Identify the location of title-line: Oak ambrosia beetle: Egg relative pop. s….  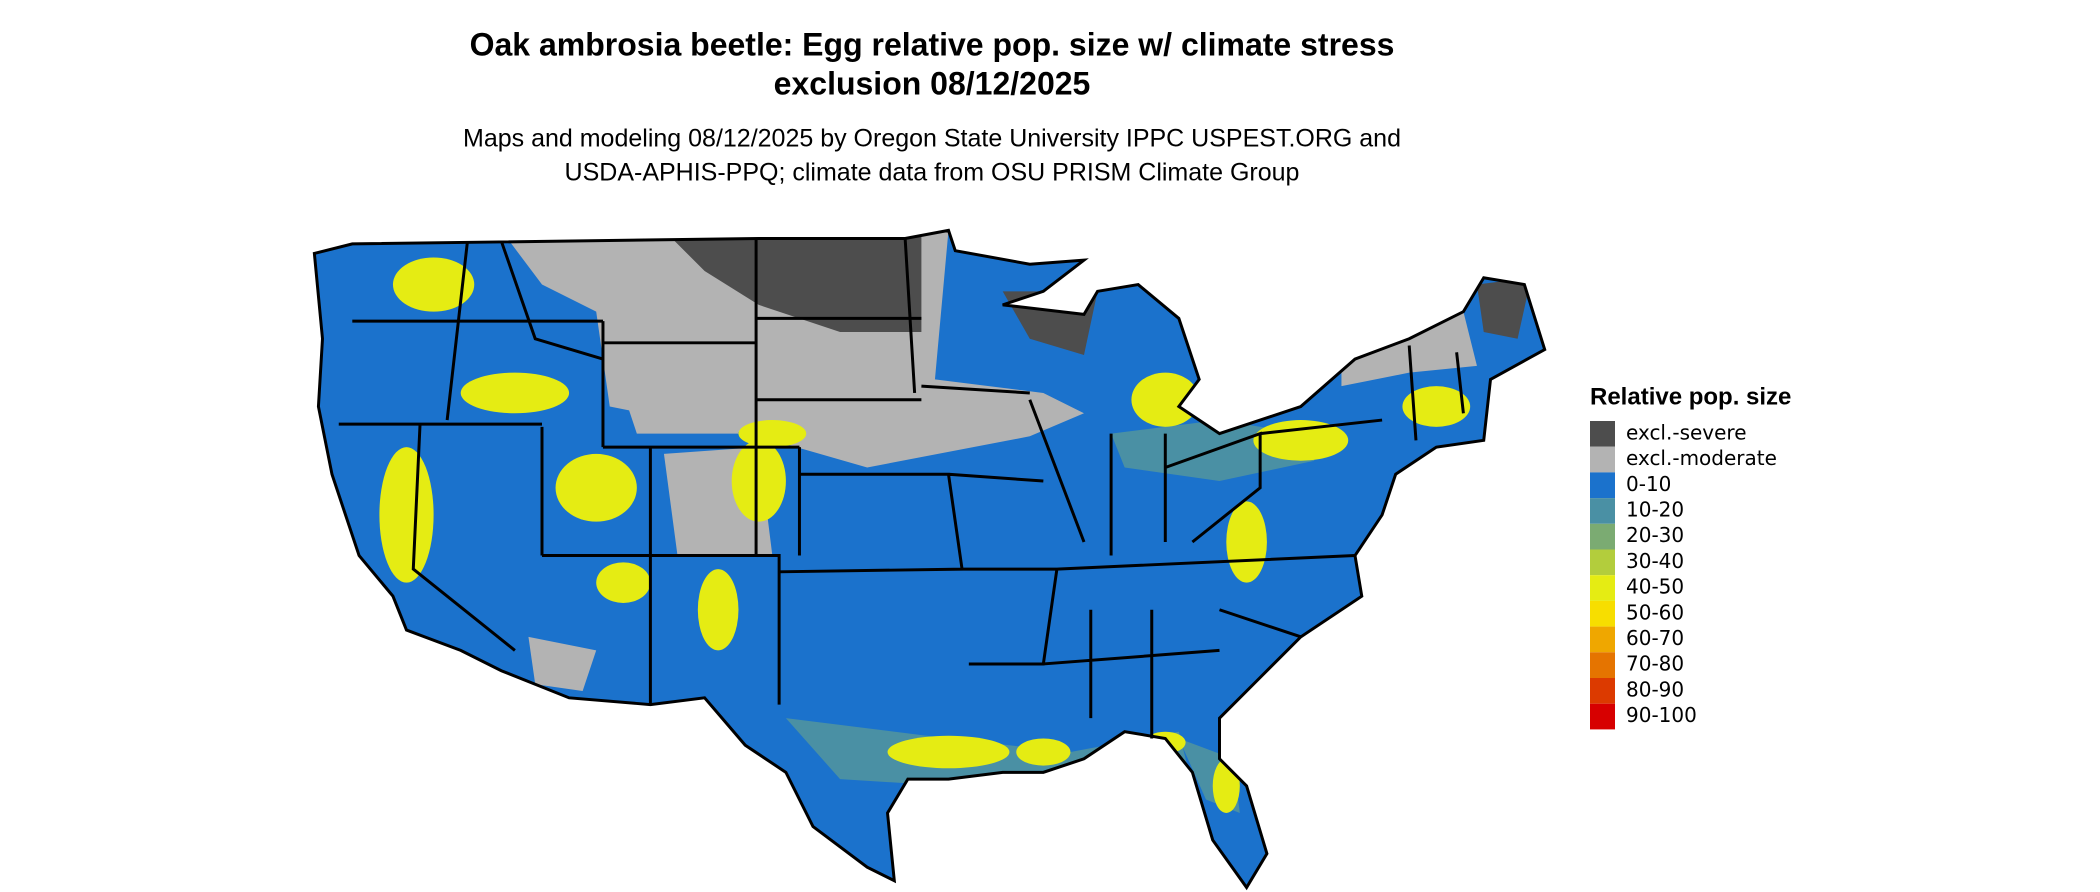
(932, 44).